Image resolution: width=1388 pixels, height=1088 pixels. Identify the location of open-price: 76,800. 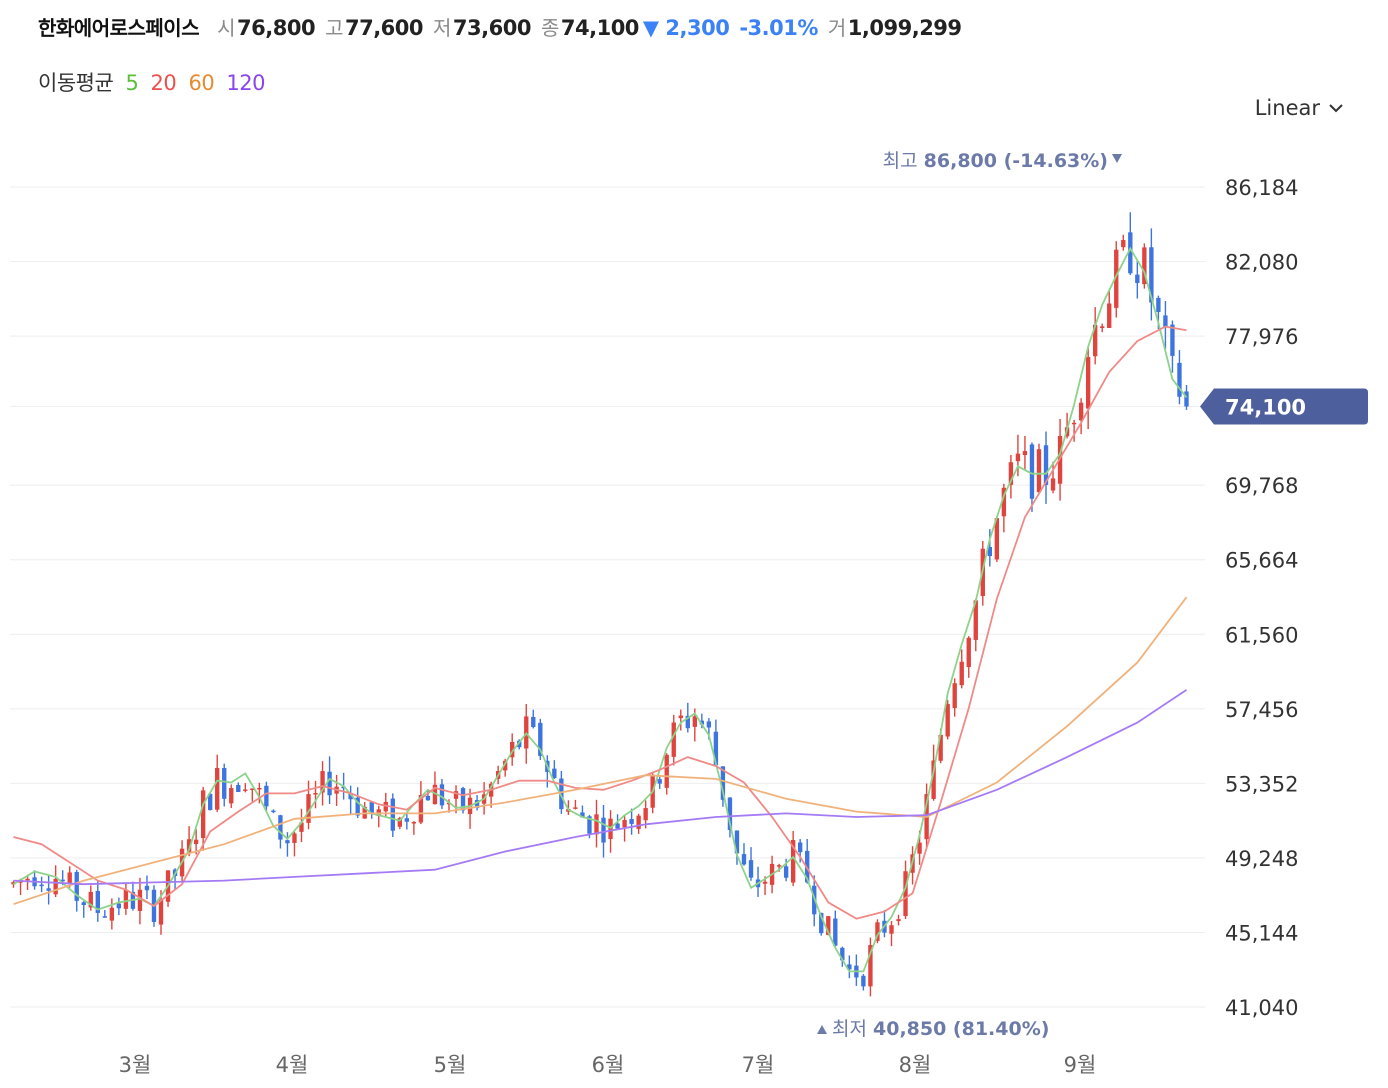
(276, 28).